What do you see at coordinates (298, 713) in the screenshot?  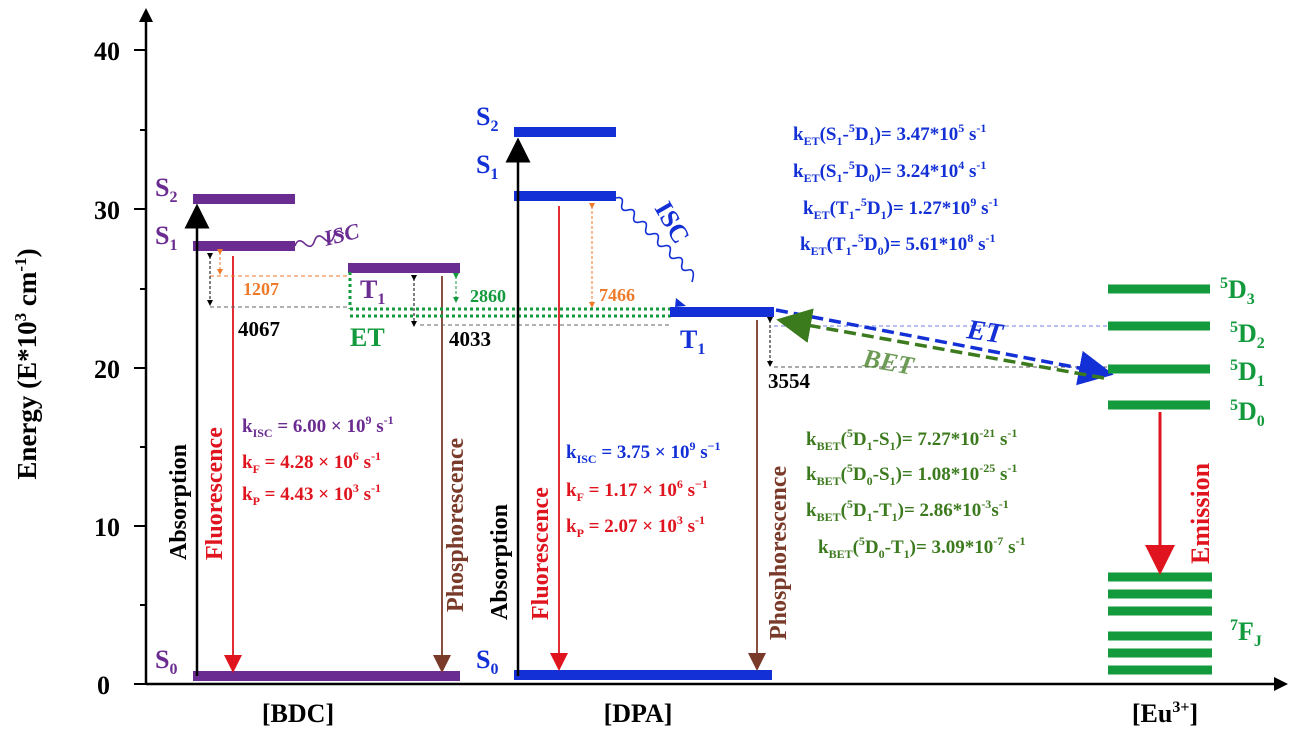 I see `column-label-bdc: [BDC]` at bounding box center [298, 713].